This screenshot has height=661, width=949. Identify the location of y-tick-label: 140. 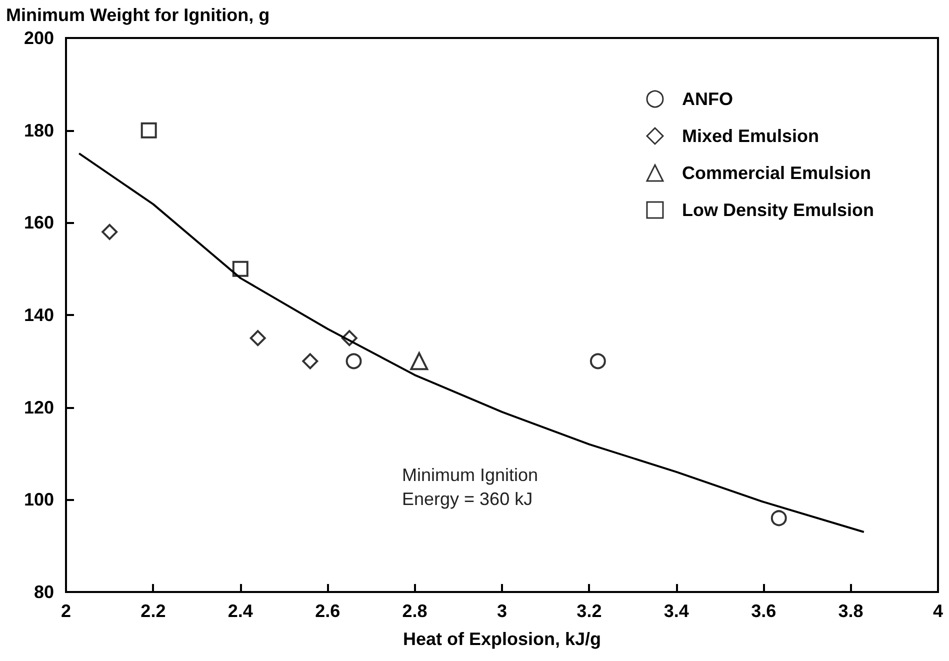
(39, 315).